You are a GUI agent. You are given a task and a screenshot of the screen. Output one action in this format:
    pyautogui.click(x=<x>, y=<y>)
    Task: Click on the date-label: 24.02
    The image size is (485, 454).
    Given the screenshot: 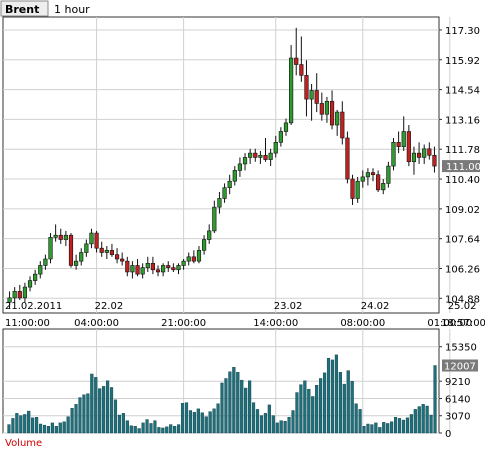 What is the action you would take?
    pyautogui.click(x=375, y=306)
    